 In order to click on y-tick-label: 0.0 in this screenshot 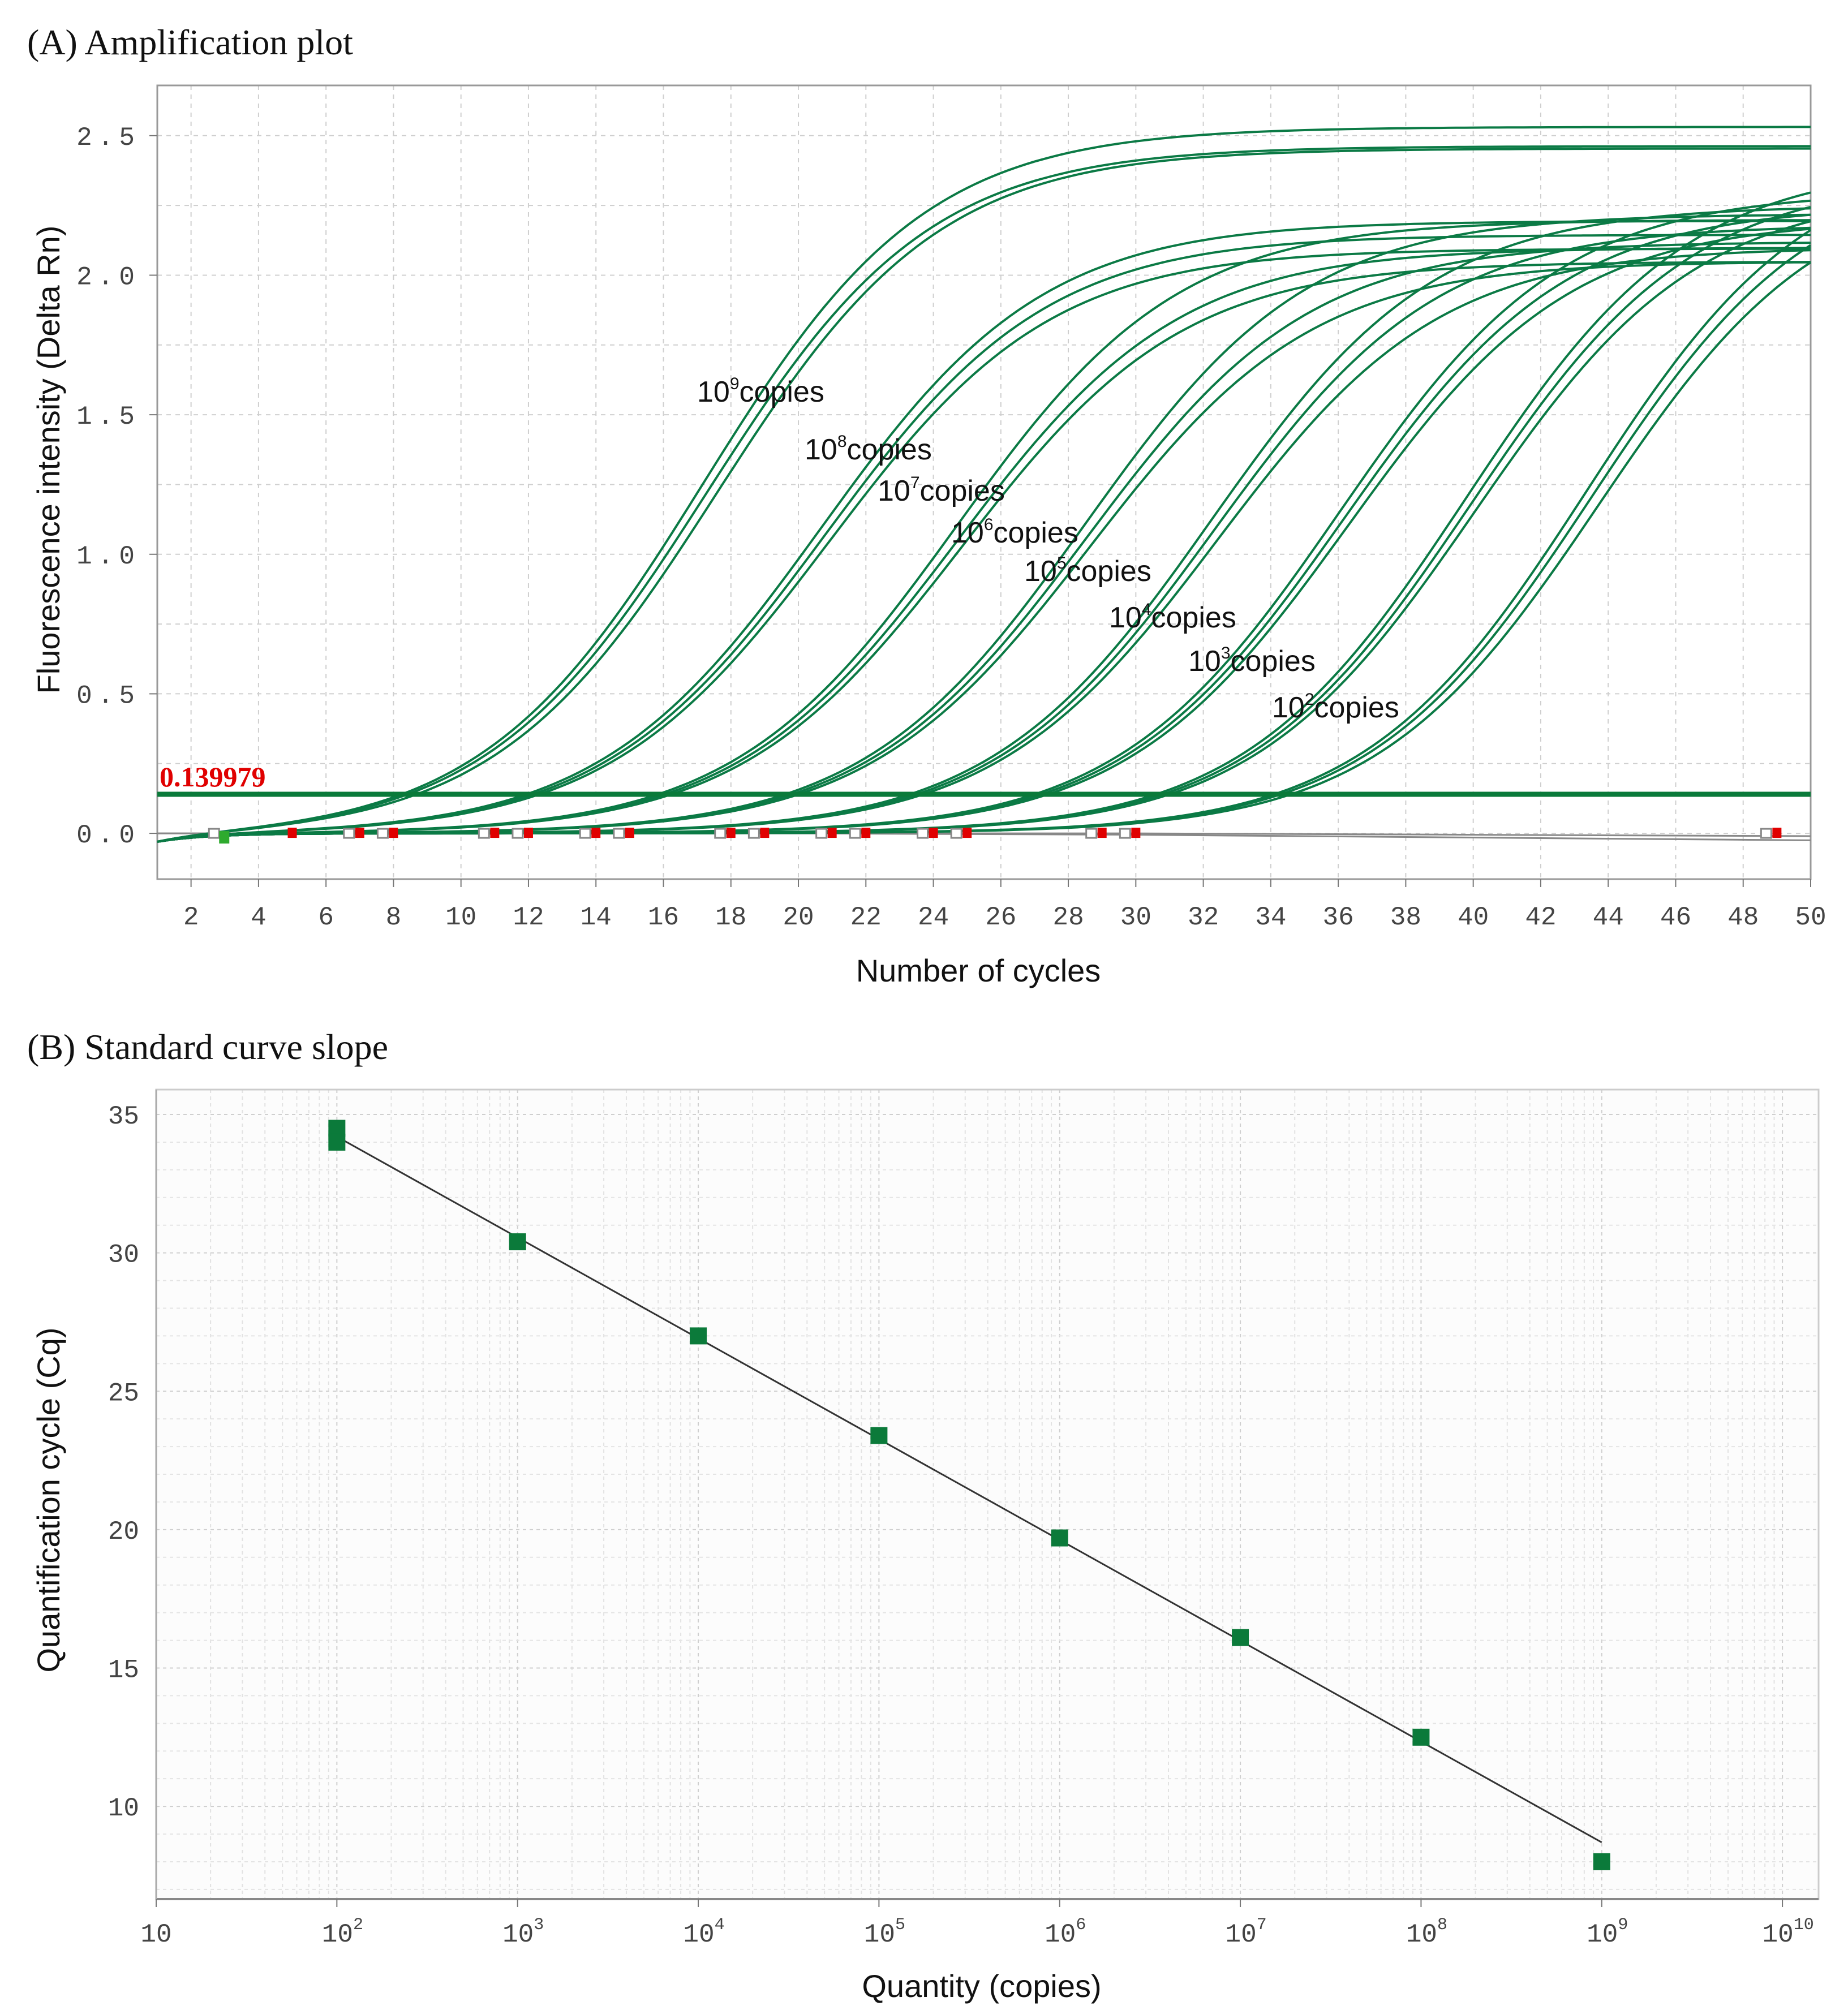, I will do `click(108, 836)`.